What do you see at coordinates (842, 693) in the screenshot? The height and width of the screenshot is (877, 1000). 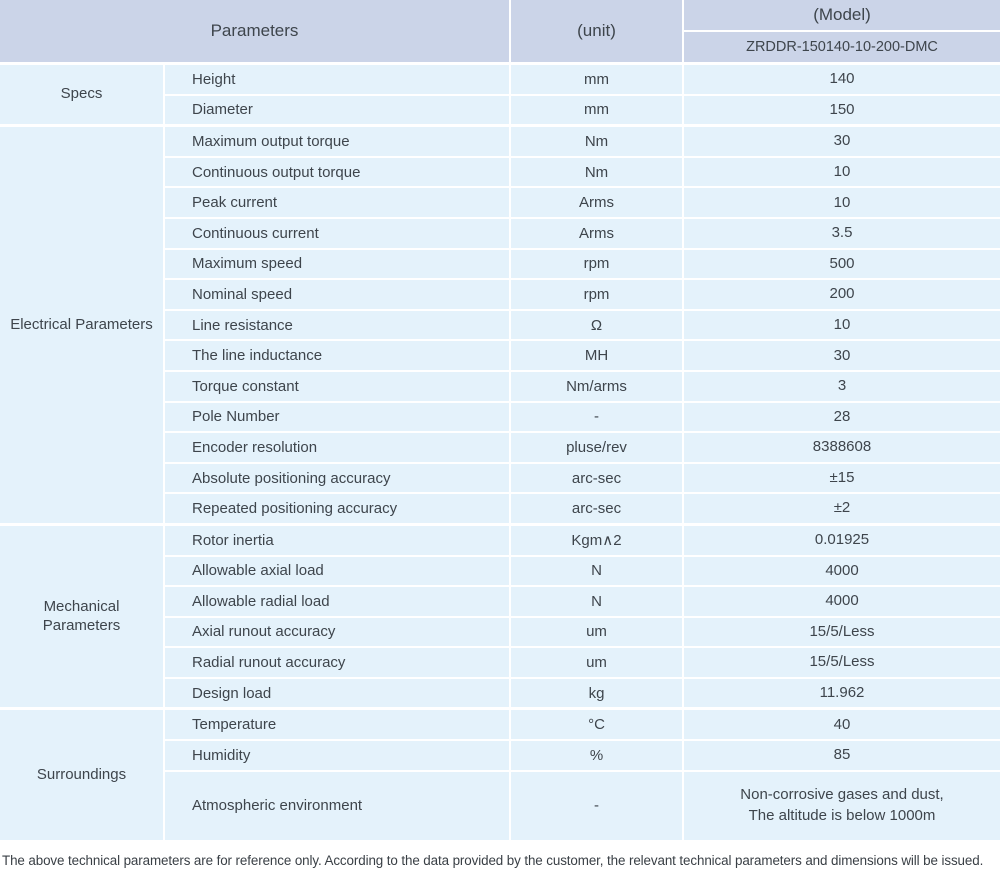 I see `value-cell: 11.962` at bounding box center [842, 693].